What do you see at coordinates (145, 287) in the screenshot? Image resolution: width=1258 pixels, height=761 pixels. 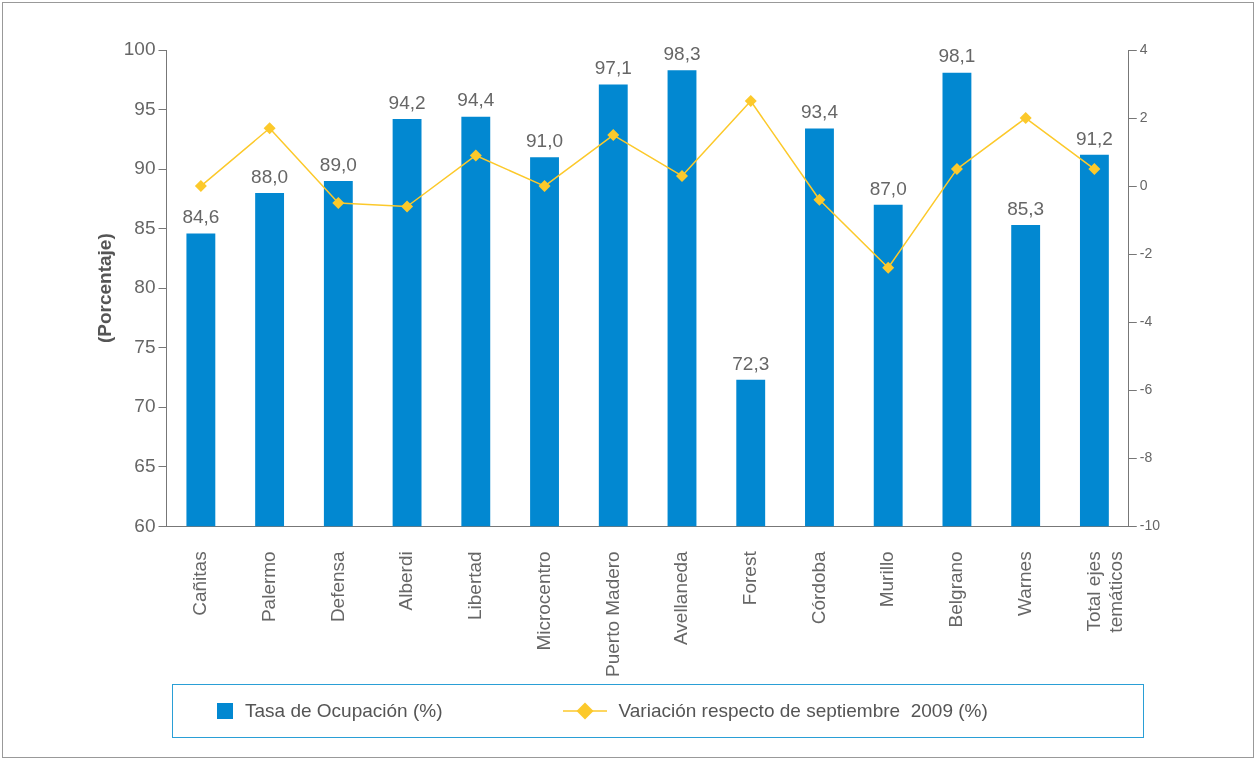 I see `y-tick-label: 80` at bounding box center [145, 287].